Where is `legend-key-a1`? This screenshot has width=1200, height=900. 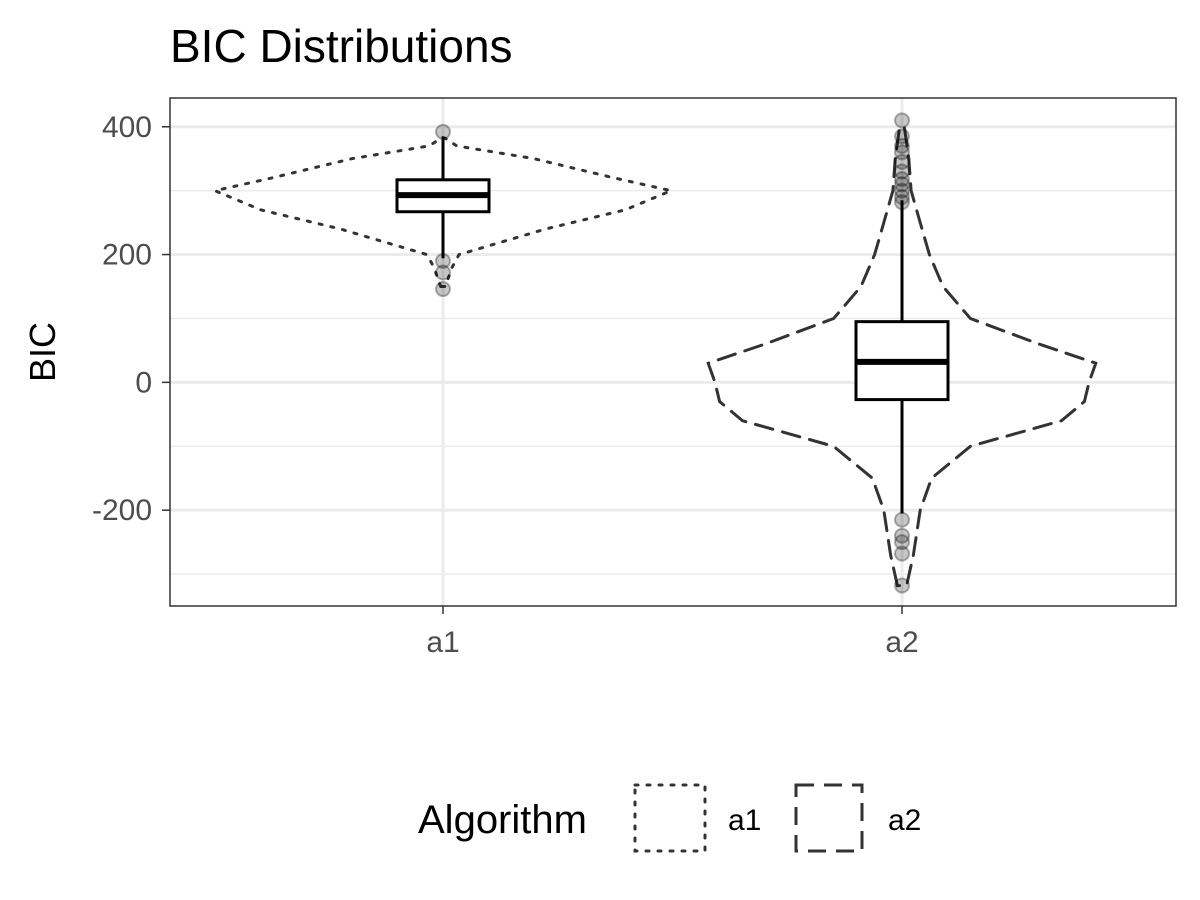
legend-key-a1 is located at coordinates (670, 818).